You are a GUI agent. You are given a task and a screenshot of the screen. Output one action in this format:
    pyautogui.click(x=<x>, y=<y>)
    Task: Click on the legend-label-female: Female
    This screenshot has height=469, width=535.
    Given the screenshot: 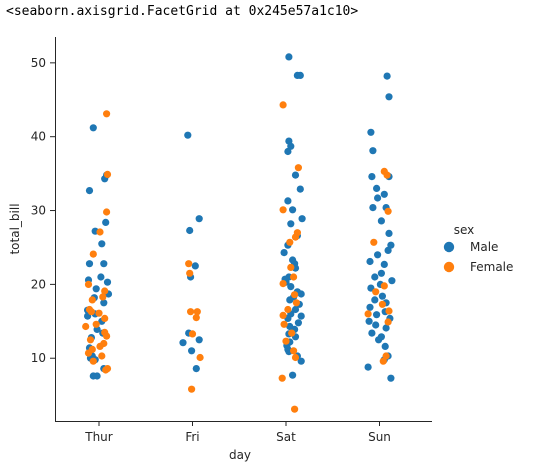 What is the action you would take?
    pyautogui.click(x=491, y=267)
    